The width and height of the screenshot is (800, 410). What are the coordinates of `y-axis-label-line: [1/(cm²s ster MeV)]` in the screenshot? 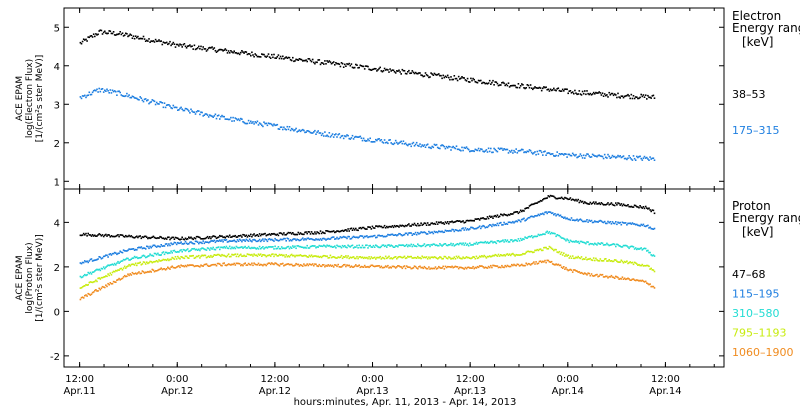 It's located at (40, 98).